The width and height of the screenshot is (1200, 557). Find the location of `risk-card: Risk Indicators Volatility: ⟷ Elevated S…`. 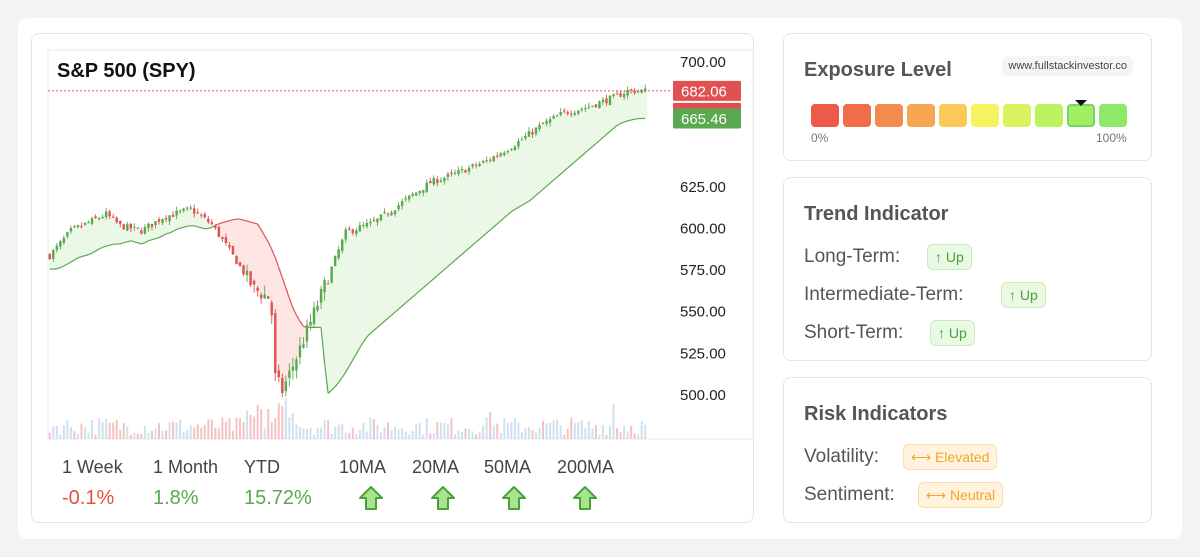

risk-card: Risk Indicators Volatility: ⟷ Elevated S… is located at coordinates (967, 450).